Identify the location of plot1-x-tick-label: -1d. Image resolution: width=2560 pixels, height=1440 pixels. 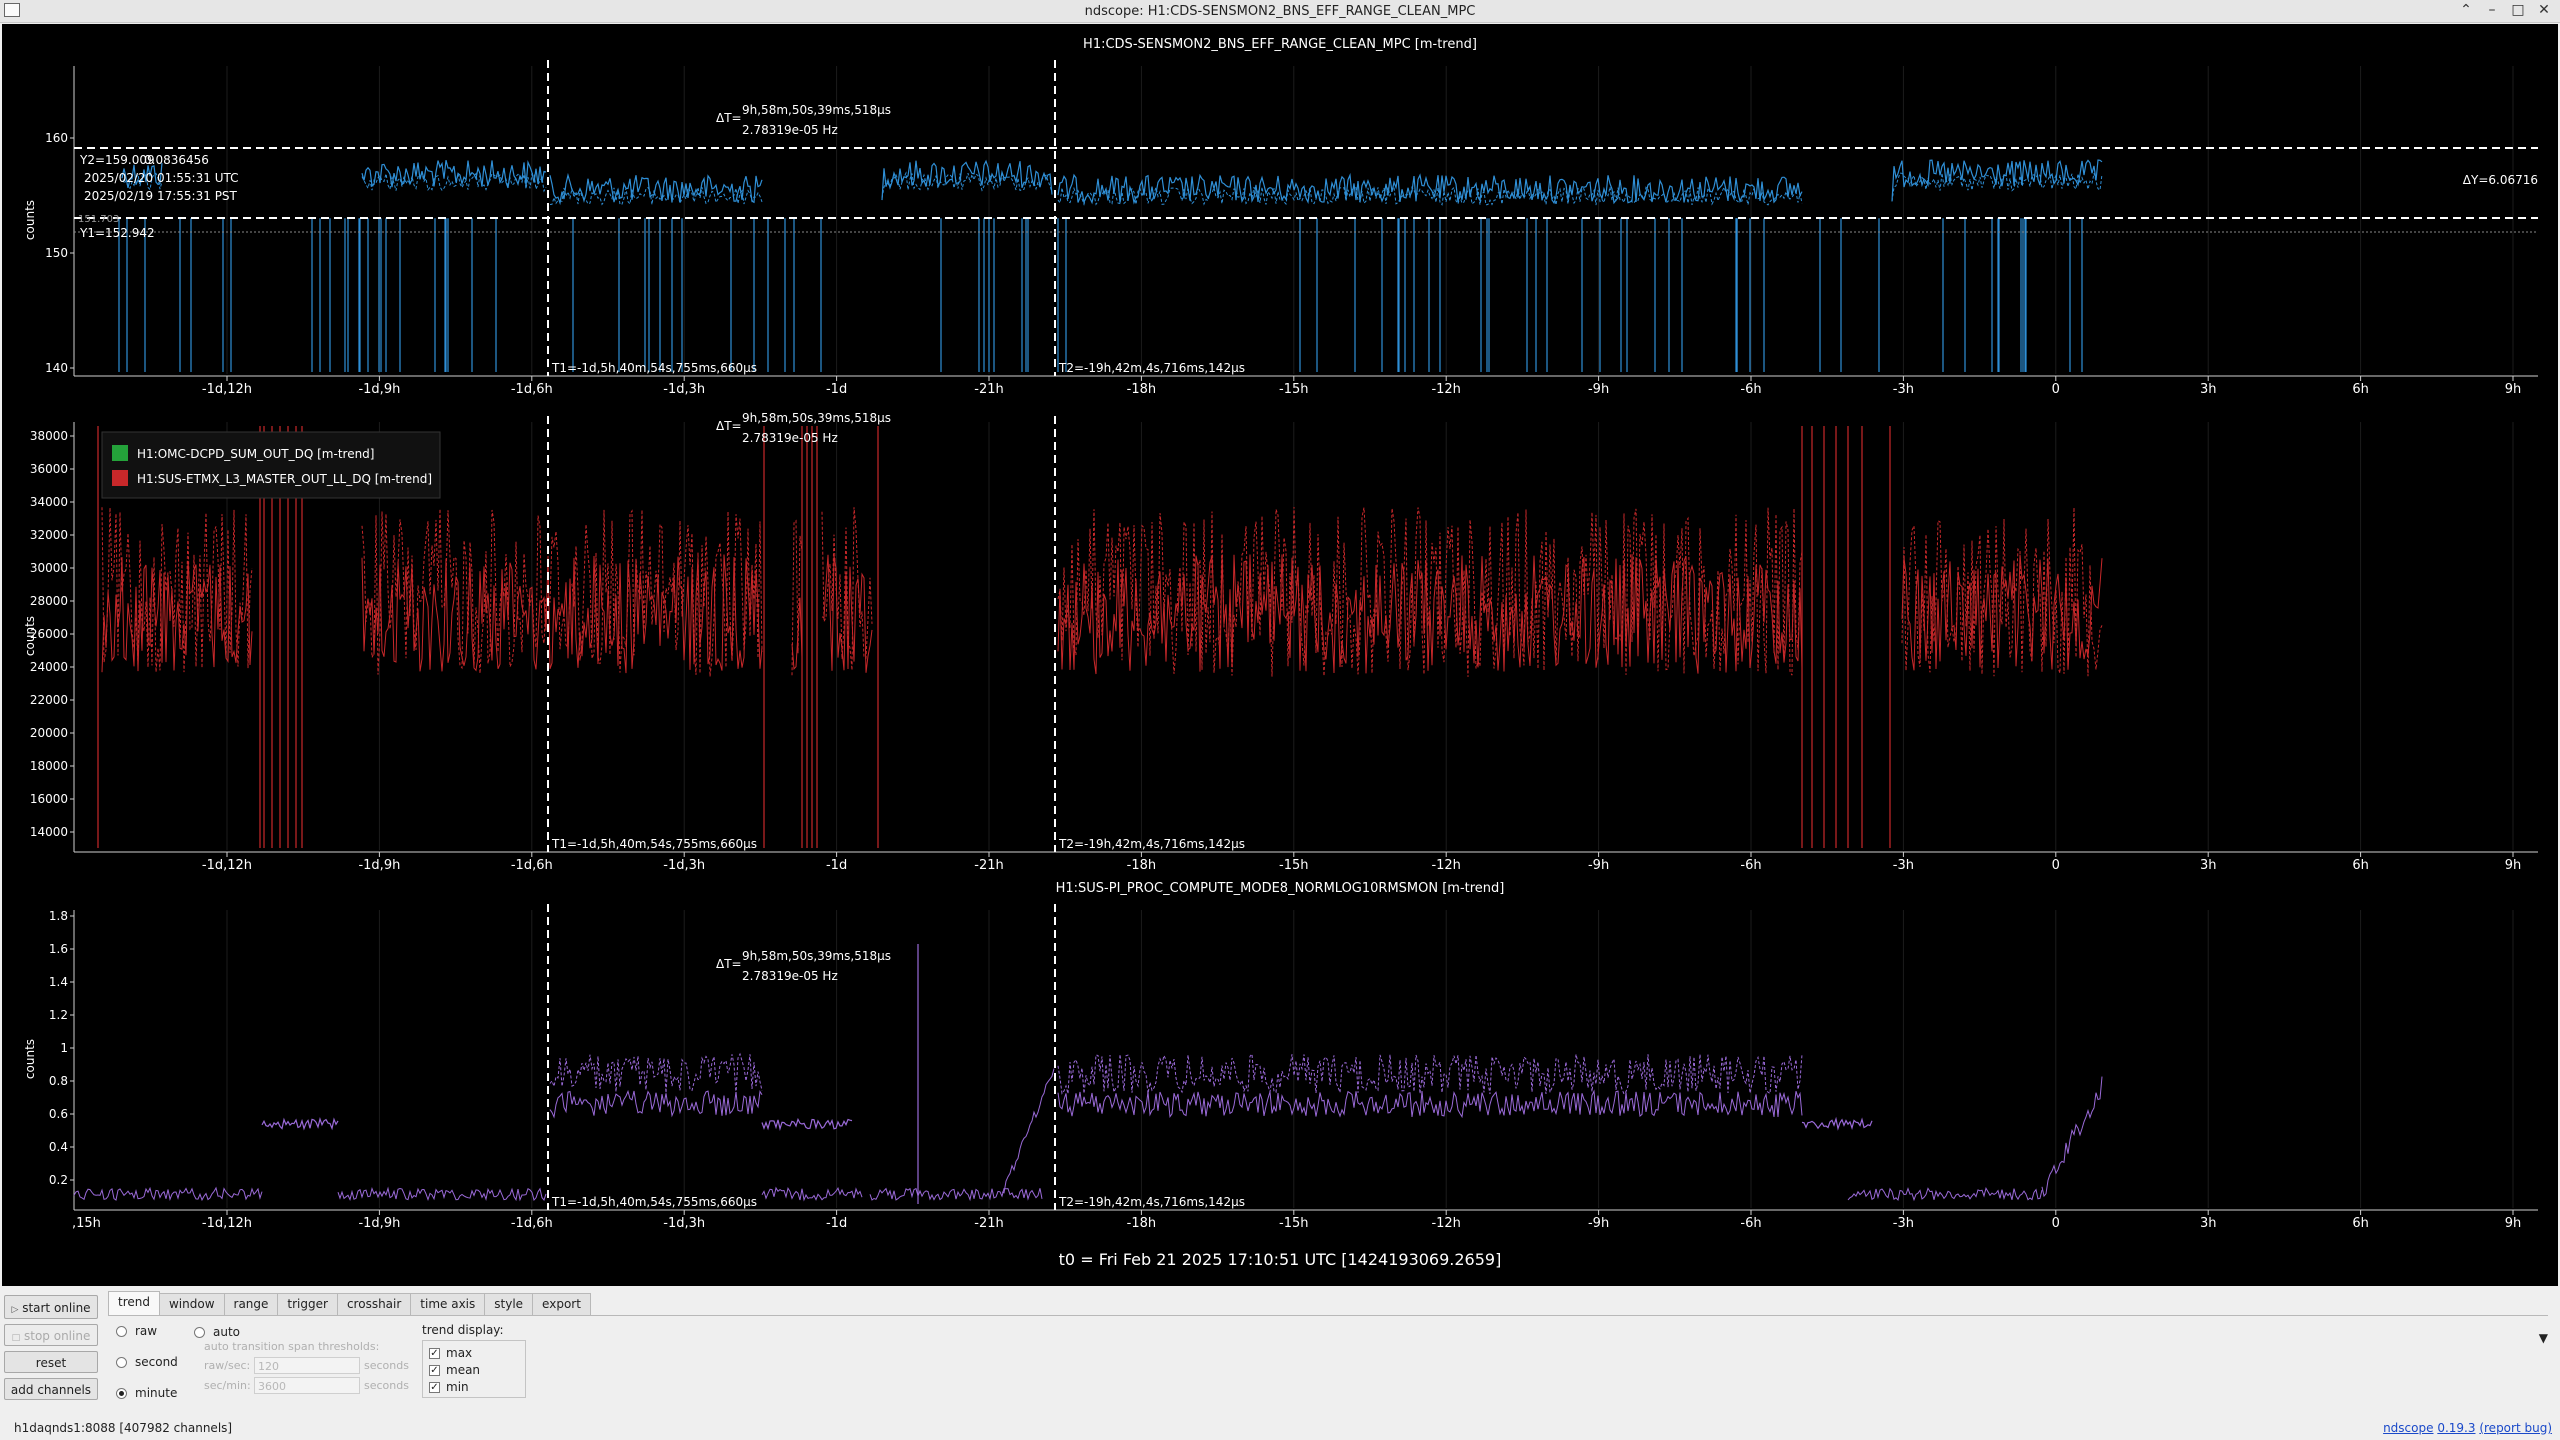
(836, 389).